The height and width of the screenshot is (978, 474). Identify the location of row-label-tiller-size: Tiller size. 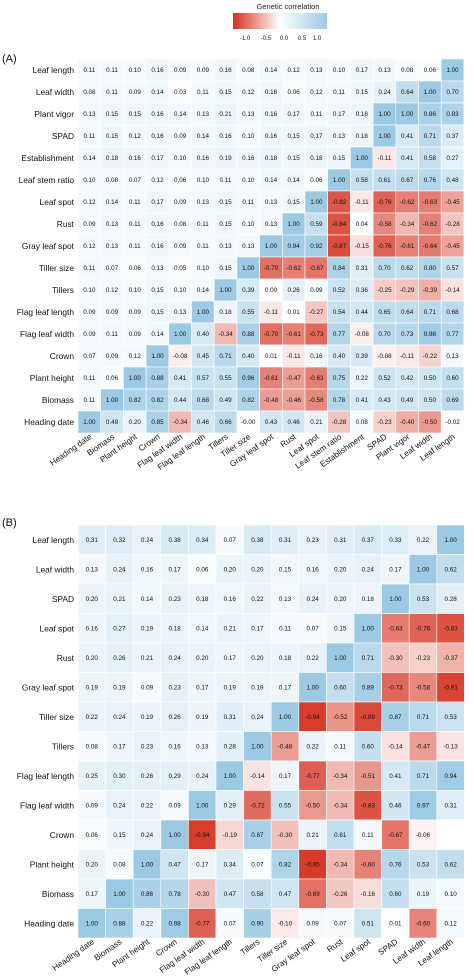
(56, 717).